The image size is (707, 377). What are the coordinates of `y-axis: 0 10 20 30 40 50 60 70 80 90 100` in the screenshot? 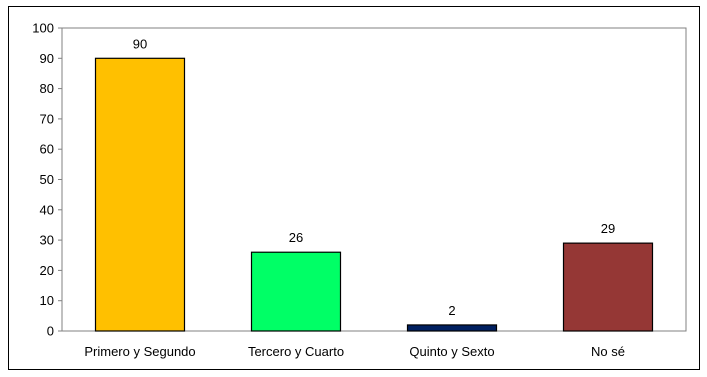 It's located at (47, 180).